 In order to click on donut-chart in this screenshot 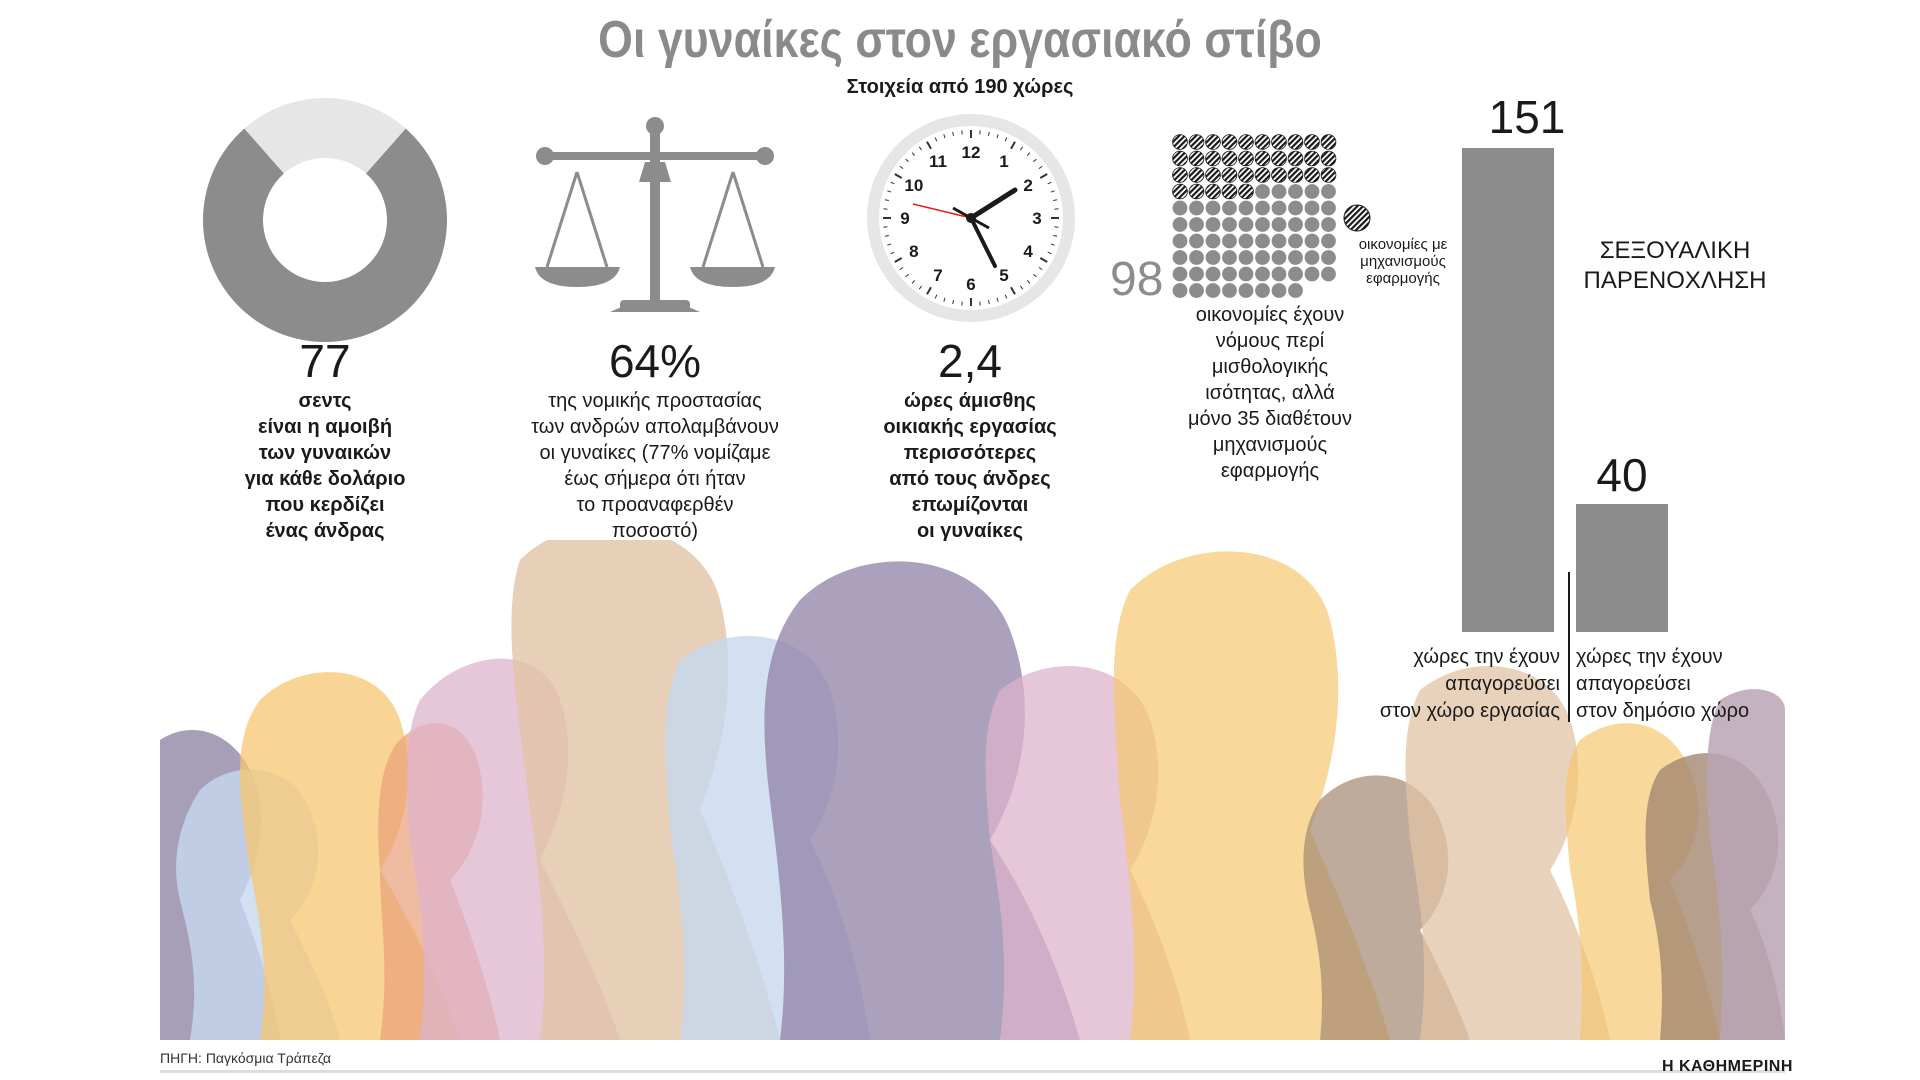, I will do `click(325, 220)`.